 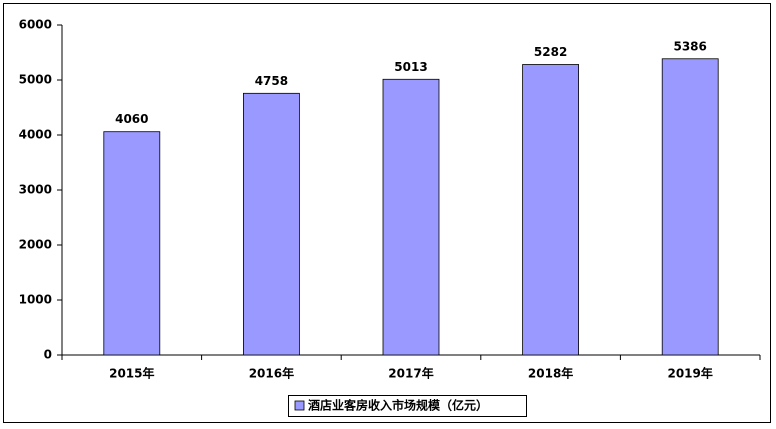 I want to click on legend-swatch, so click(x=299, y=405).